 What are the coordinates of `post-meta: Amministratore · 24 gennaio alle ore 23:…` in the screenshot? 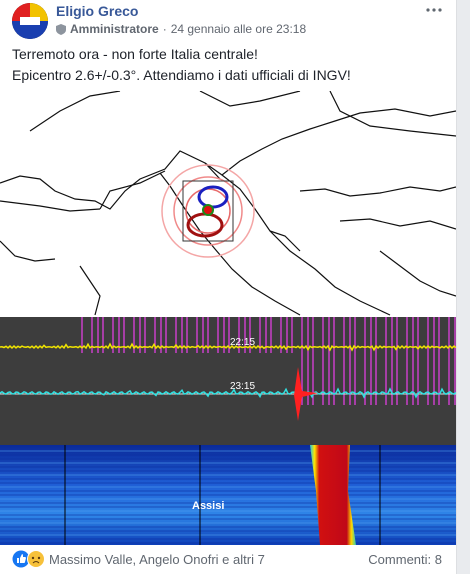 It's located at (181, 29).